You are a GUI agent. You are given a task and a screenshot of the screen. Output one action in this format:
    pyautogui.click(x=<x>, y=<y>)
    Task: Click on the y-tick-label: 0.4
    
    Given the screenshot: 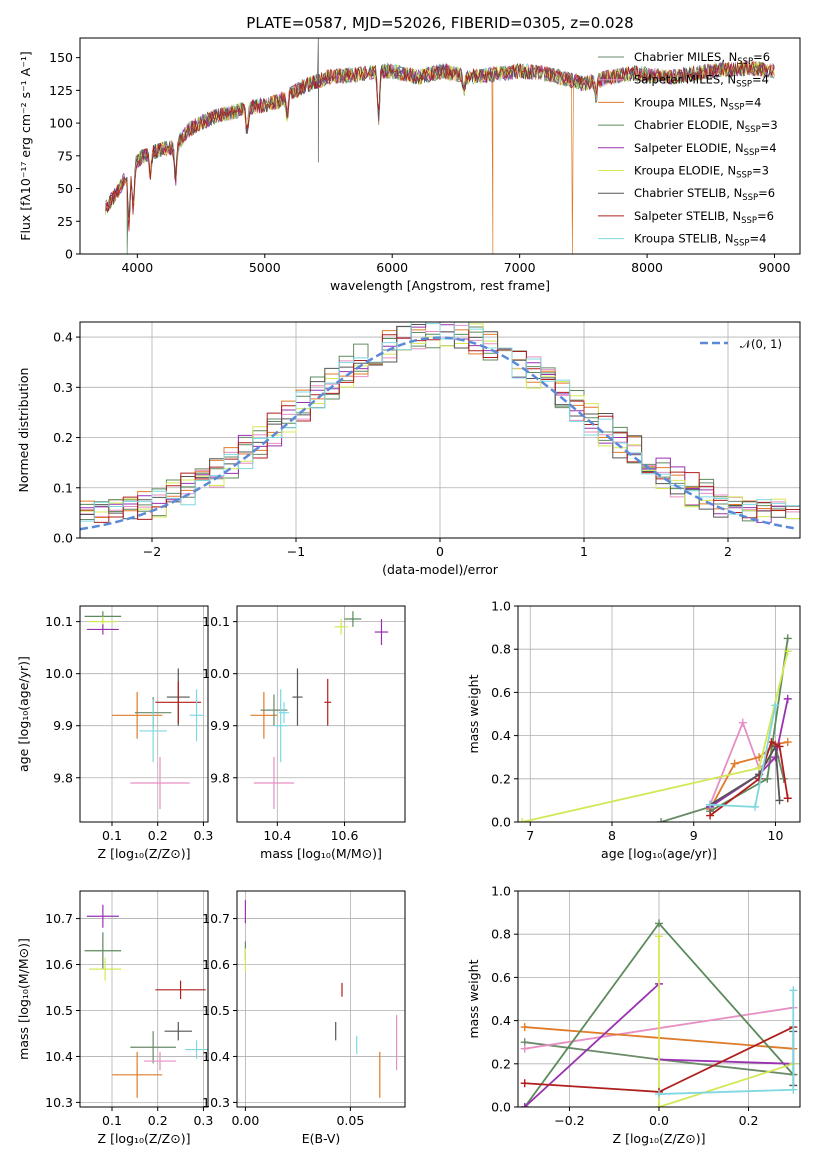 What is the action you would take?
    pyautogui.click(x=63, y=337)
    